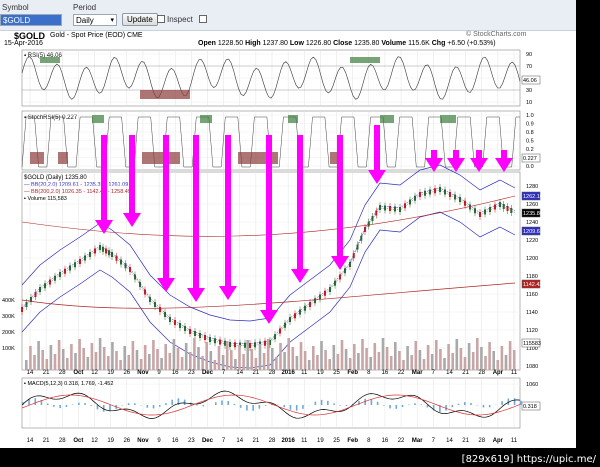 This screenshot has height=467, width=600. I want to click on price-tick-5: 1180, so click(532, 277).